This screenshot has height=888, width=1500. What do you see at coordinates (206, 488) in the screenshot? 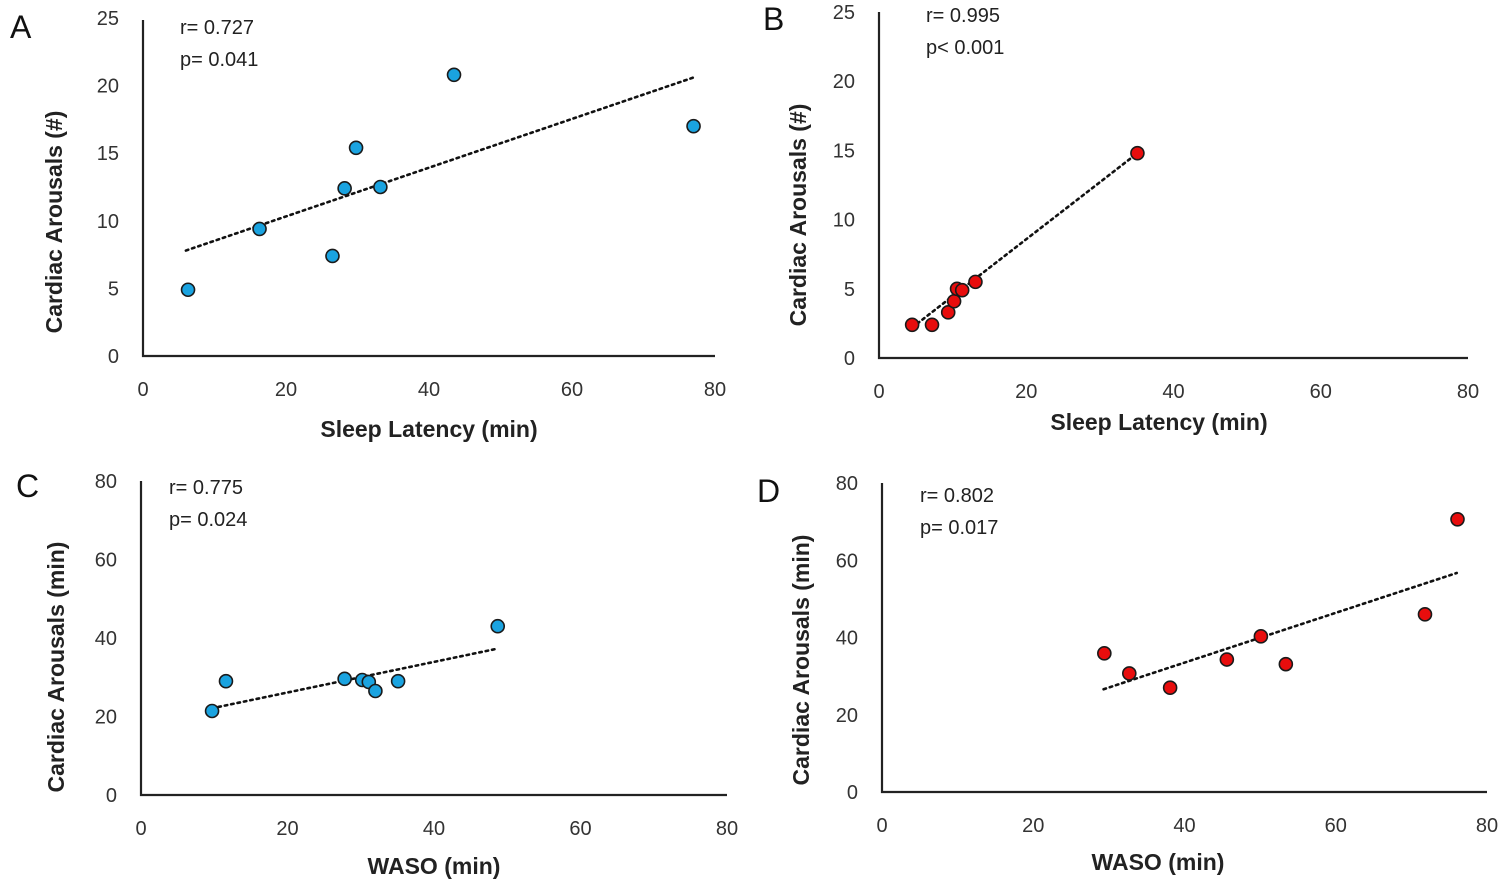
I see `r-value-annotation: r= 0.775` at bounding box center [206, 488].